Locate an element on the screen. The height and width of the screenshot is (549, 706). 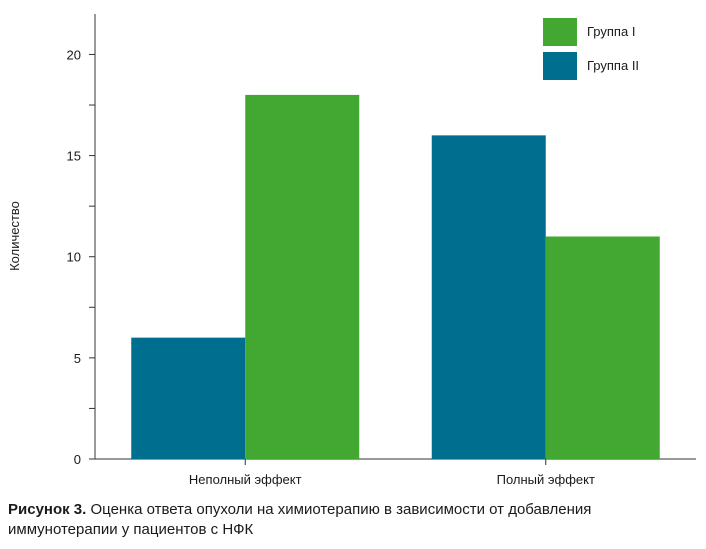
caption-label: Рисунок 3. is located at coordinates (47, 509).